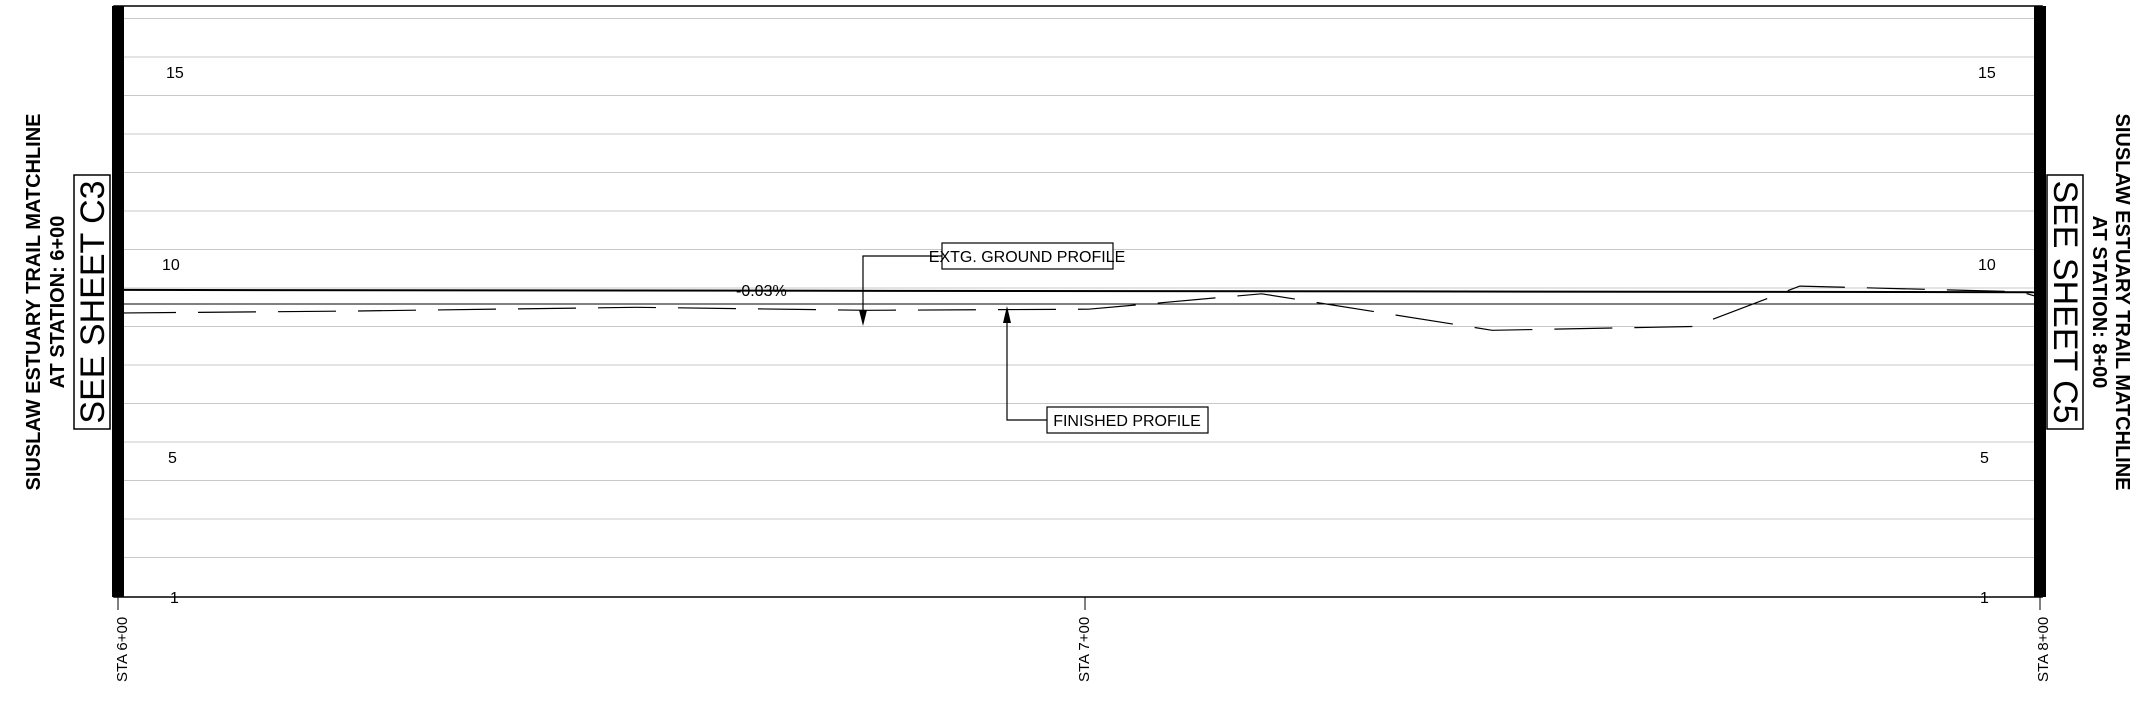 The width and height of the screenshot is (2146, 718). I want to click on extg-ground-callout: EXTG. GROUND PROFILE, so click(992, 284).